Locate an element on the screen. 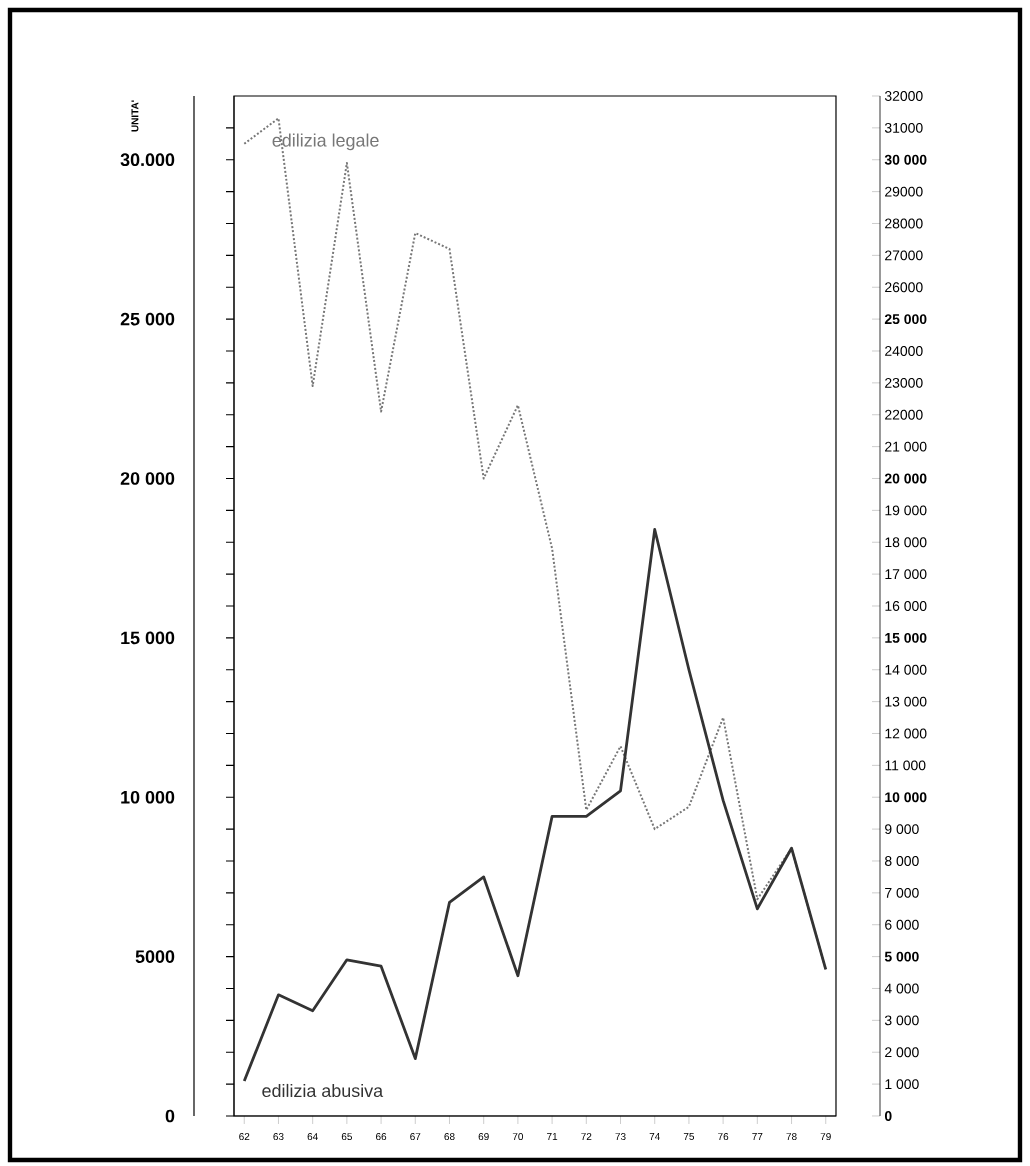 Image resolution: width=1030 pixels, height=1166 pixels. y-tick-label: 25 000 is located at coordinates (147, 319).